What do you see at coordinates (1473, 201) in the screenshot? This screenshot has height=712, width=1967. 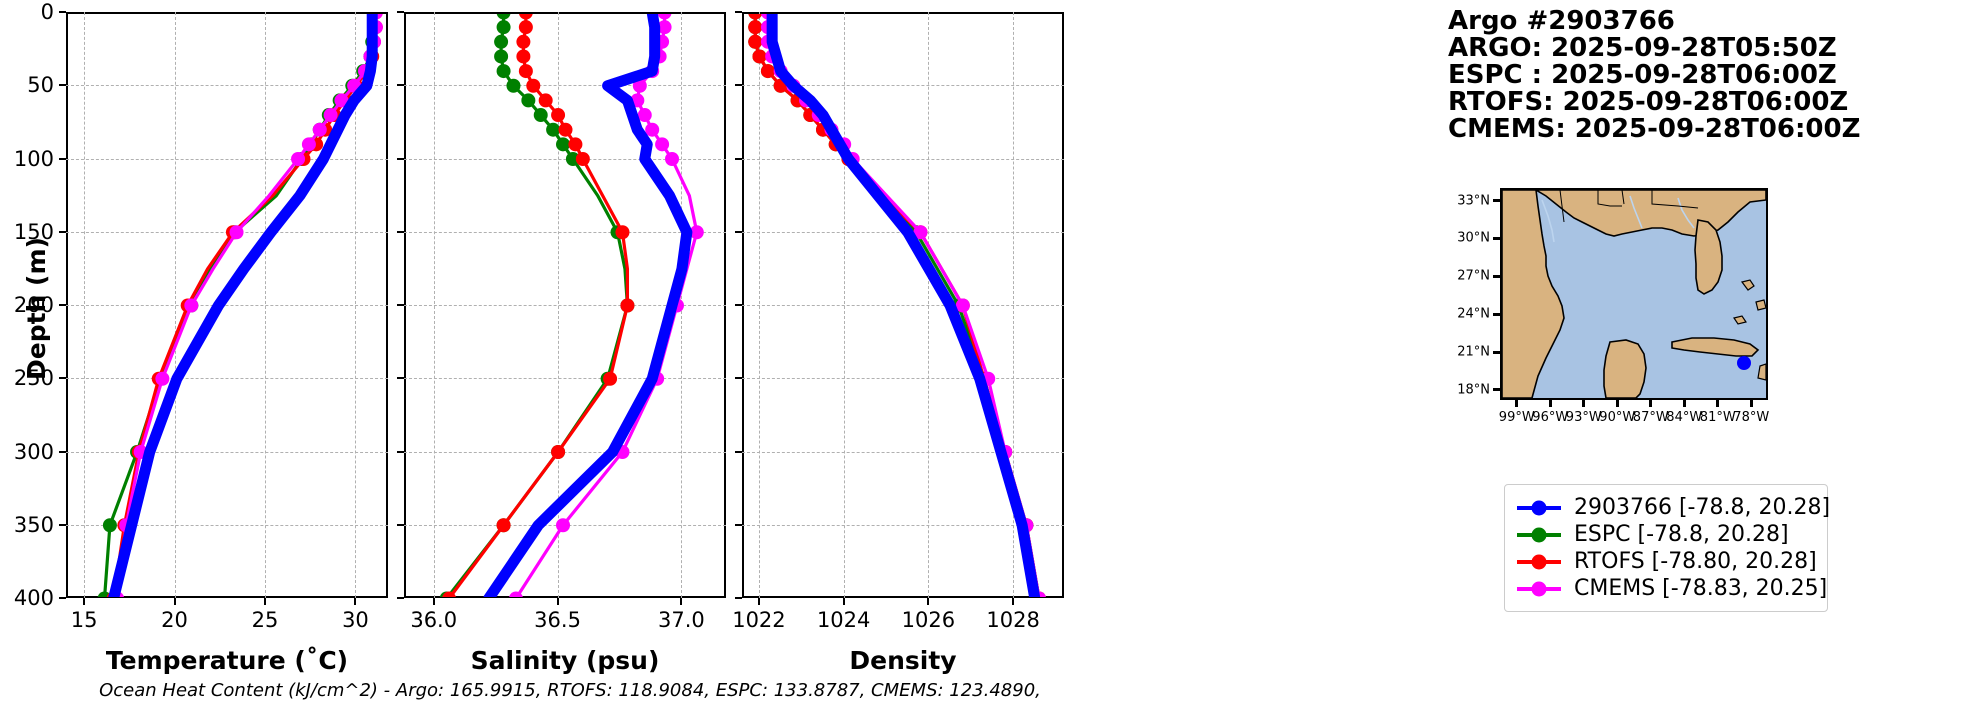 I see `map-lat-label: 33°N` at bounding box center [1473, 201].